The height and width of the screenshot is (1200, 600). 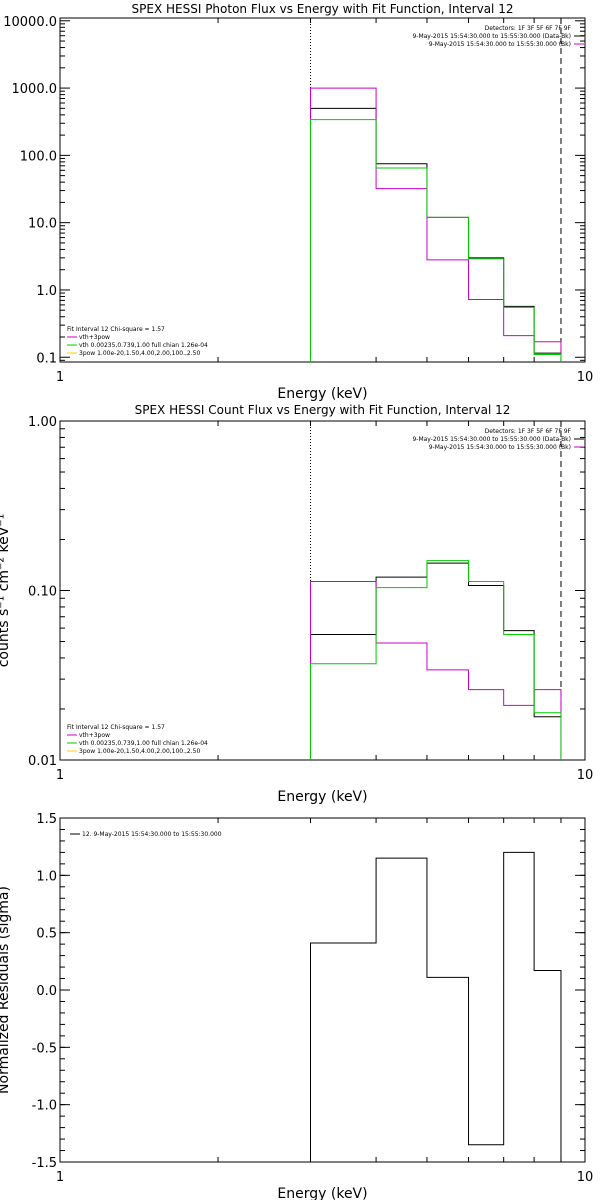 I want to click on y-tick-label: -1.5, so click(x=44, y=1163).